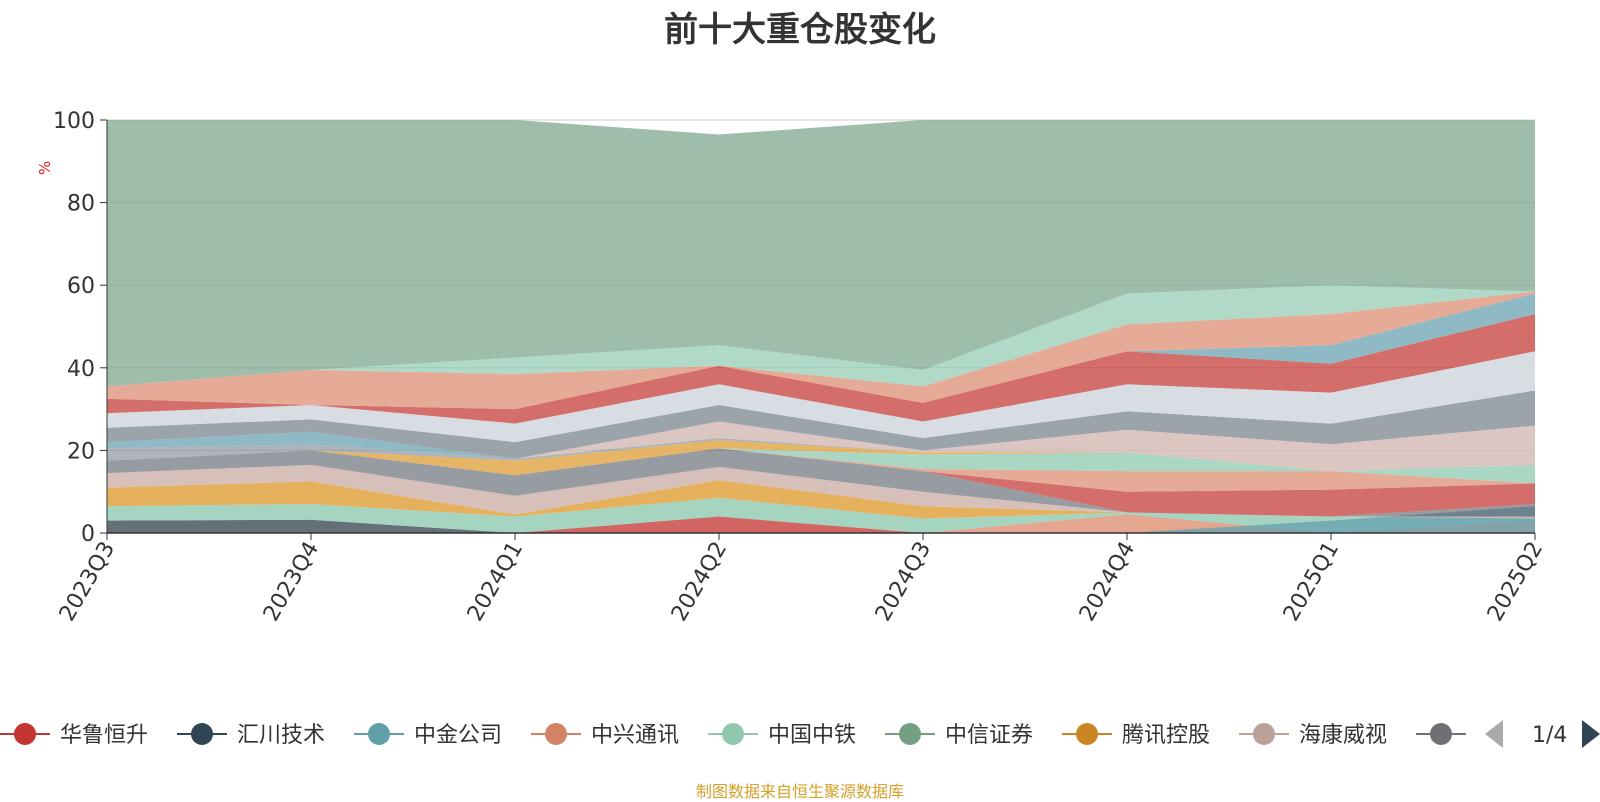 The width and height of the screenshot is (1600, 802). I want to click on legend-page-indicator: 1/4, so click(1549, 735).